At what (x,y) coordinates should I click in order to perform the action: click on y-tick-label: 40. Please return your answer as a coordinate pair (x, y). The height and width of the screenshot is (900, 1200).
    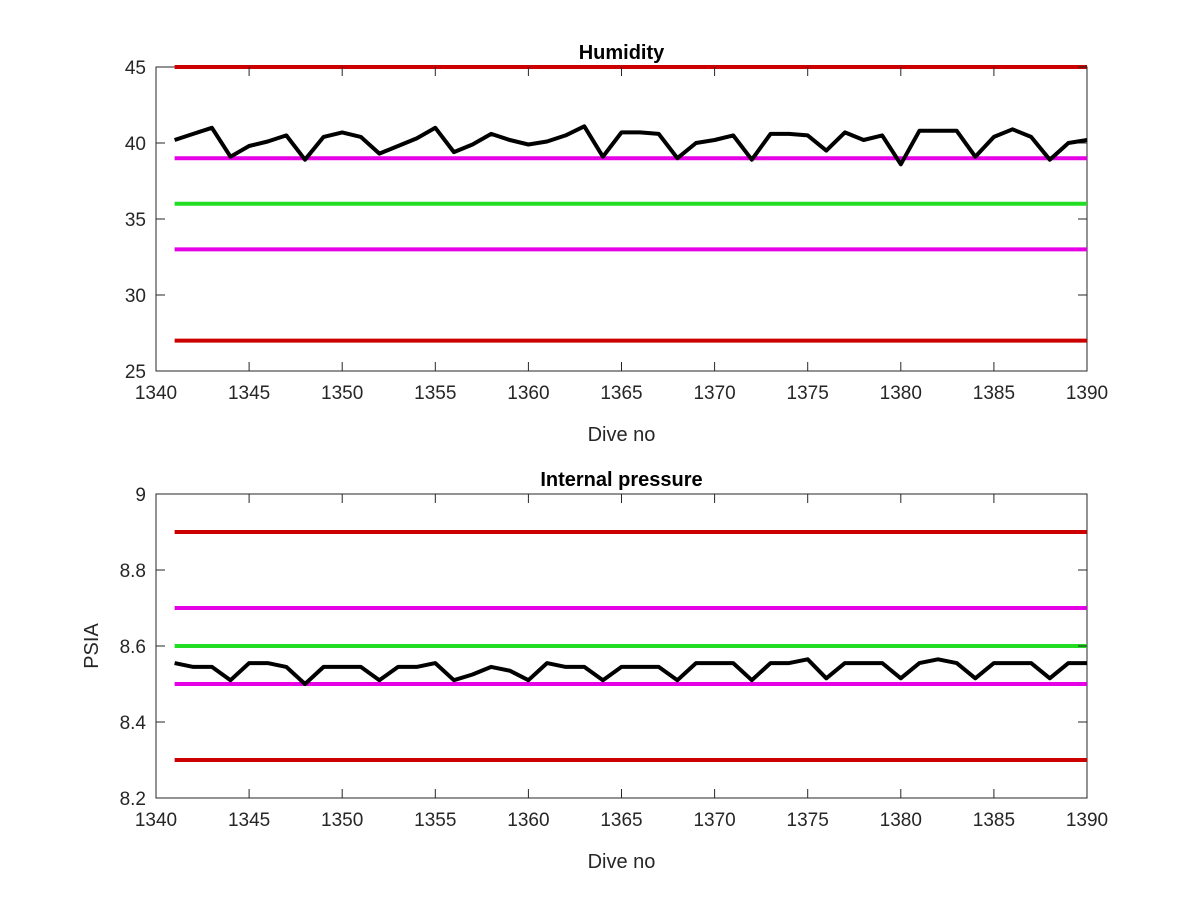
    Looking at the image, I should click on (135, 144).